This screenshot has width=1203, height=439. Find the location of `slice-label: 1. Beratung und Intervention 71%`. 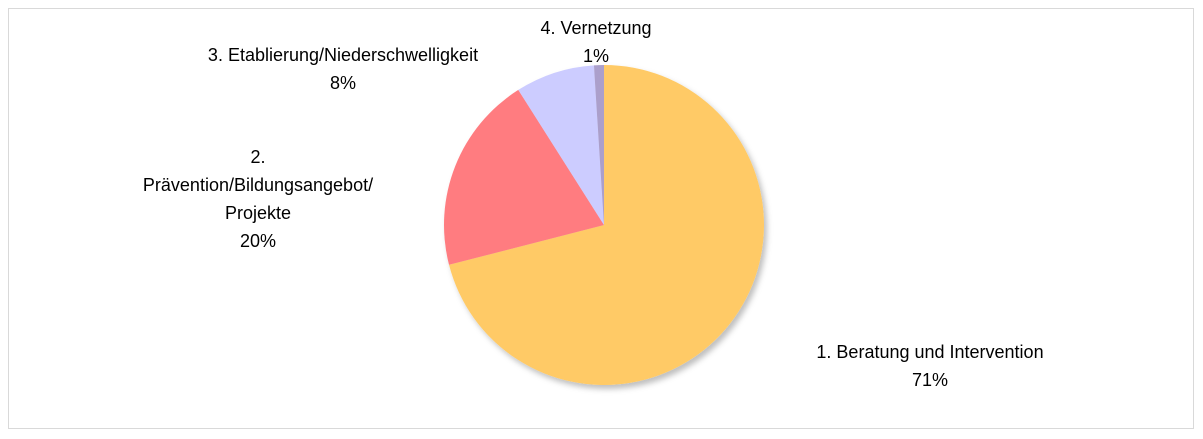

slice-label: 1. Beratung und Intervention 71% is located at coordinates (929, 366).